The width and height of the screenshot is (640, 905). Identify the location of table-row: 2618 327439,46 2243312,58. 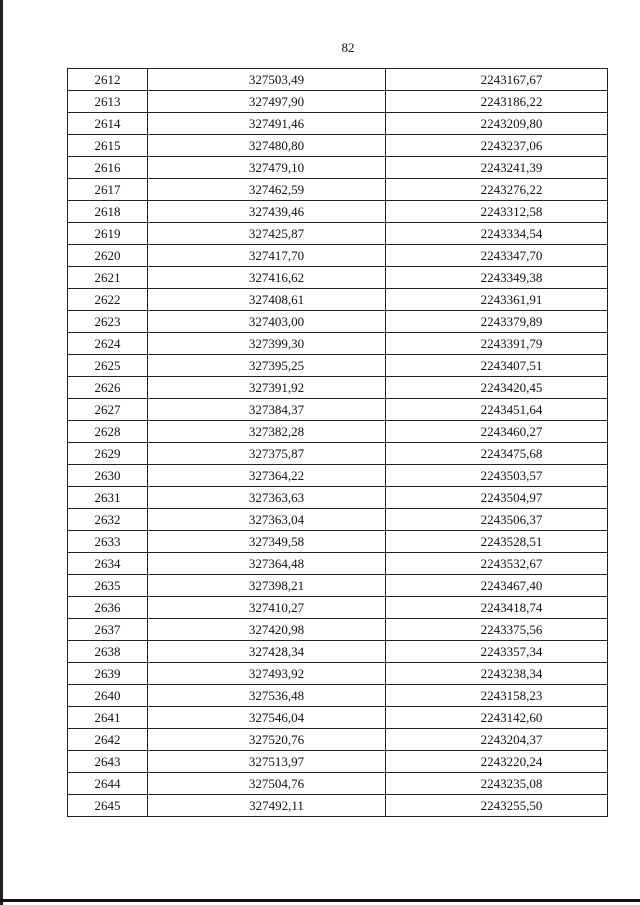
(337, 211).